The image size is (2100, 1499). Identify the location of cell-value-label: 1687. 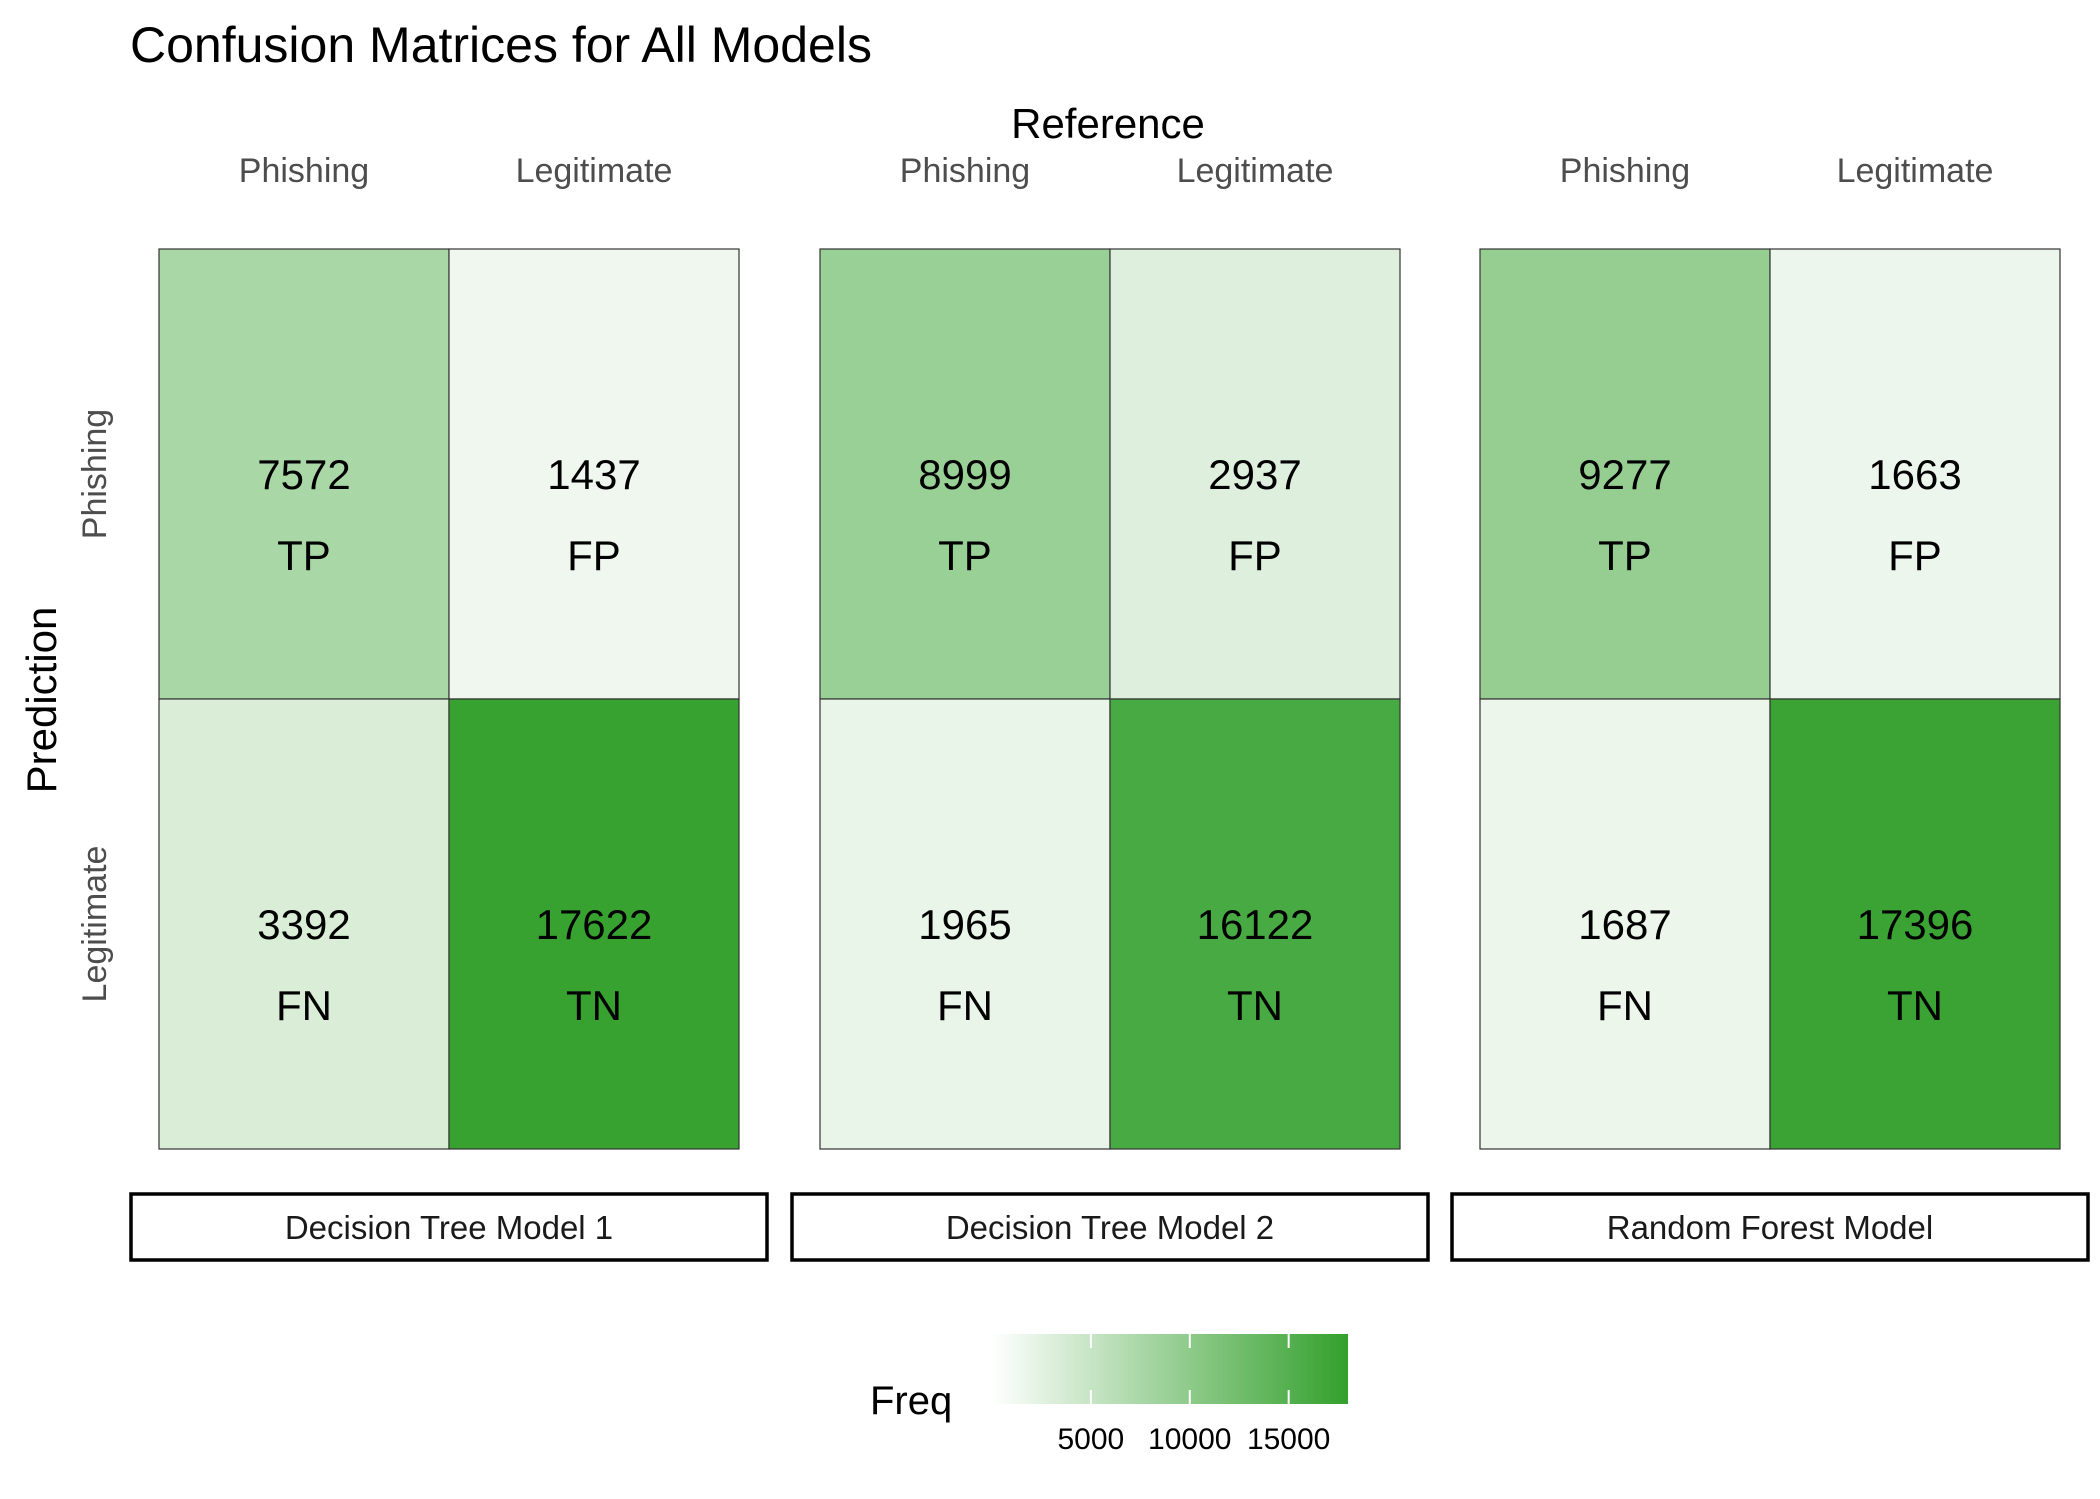
(1624, 924).